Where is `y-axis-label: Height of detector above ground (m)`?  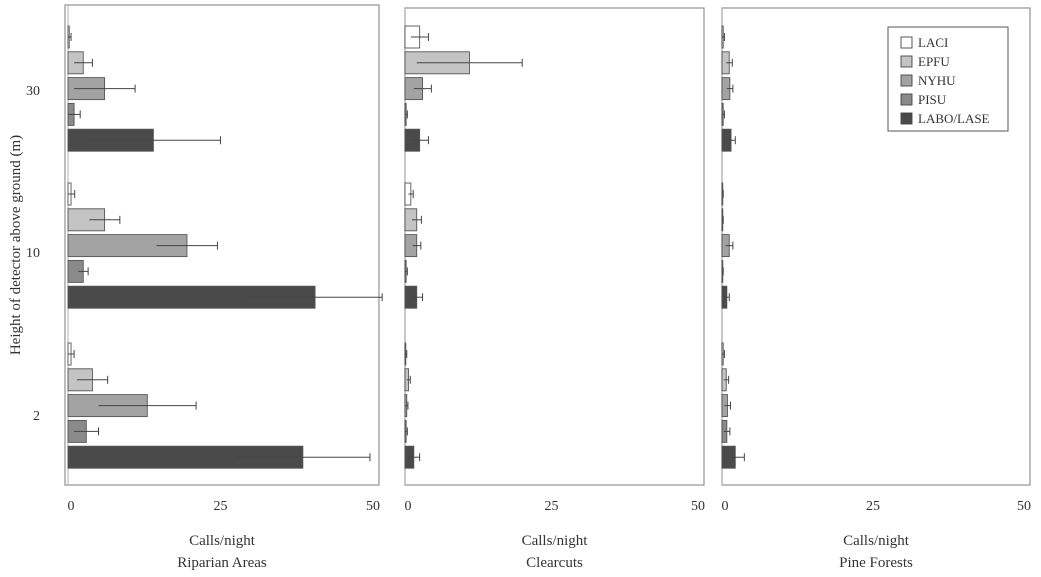 y-axis-label: Height of detector above ground (m) is located at coordinates (16, 245).